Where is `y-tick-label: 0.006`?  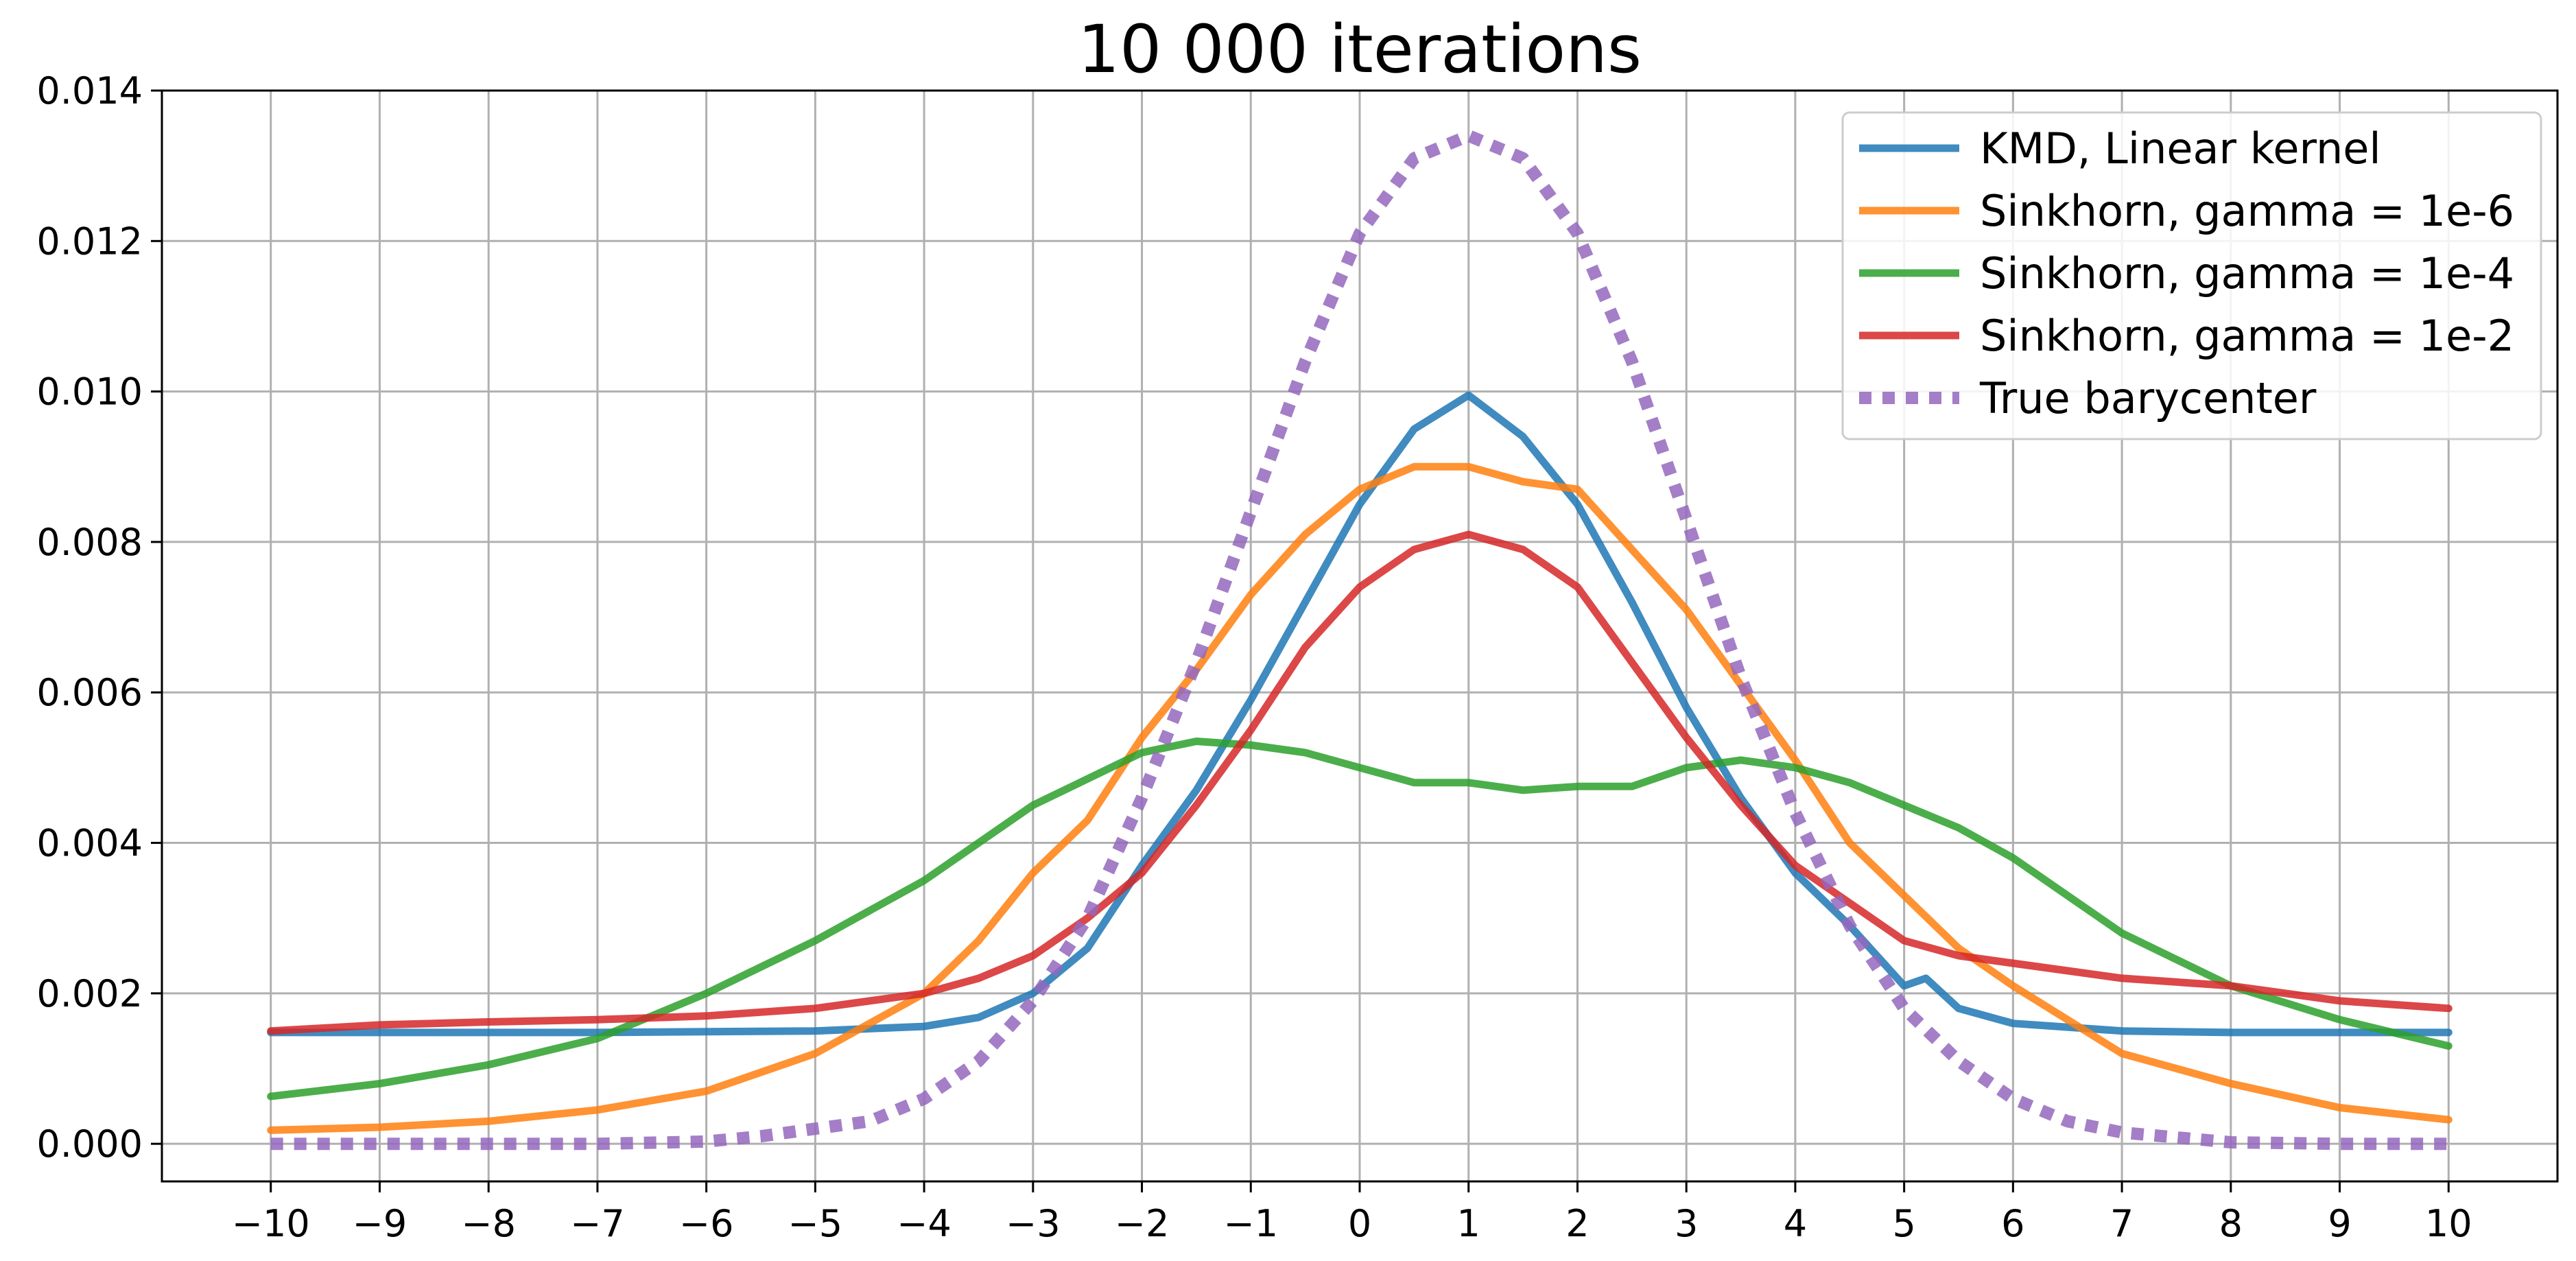 y-tick-label: 0.006 is located at coordinates (89, 692).